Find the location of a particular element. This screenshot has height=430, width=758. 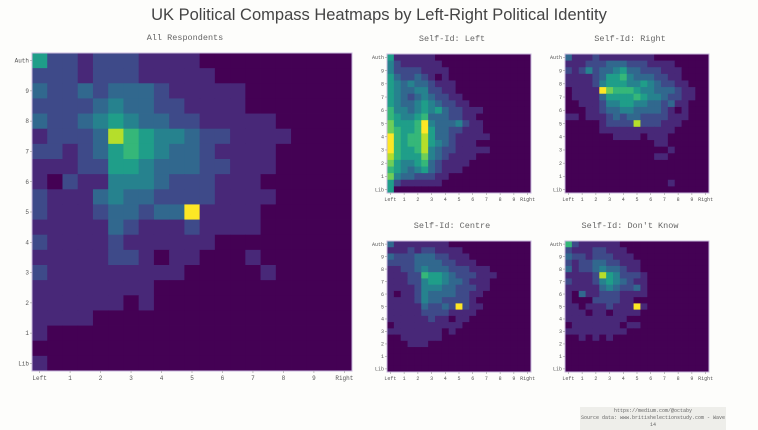

x-tick-label: 9 is located at coordinates (513, 200).